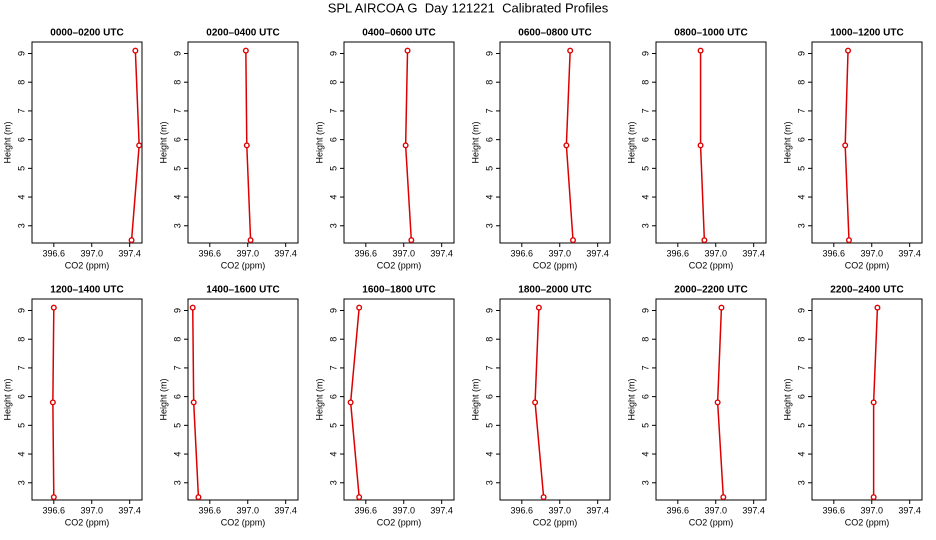  I want to click on panel-title: 1200–1400 UTC, so click(86, 290).